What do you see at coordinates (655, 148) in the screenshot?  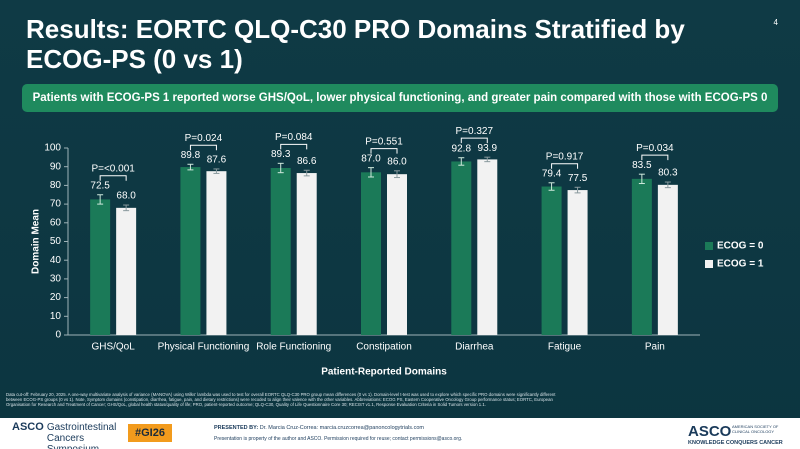 I see `p-value: P=0.034` at bounding box center [655, 148].